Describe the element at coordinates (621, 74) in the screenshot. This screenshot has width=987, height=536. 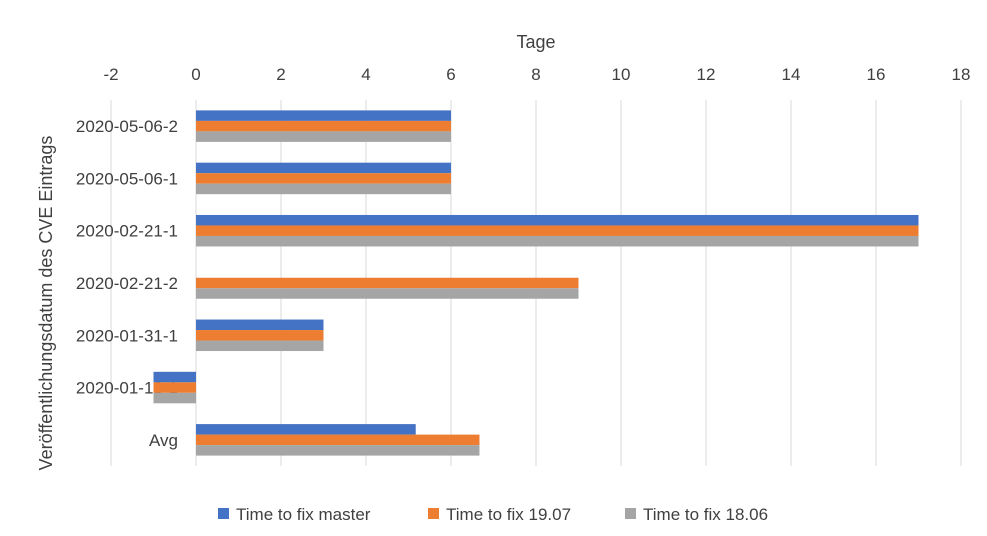
I see `x-tick-label: 10` at that location.